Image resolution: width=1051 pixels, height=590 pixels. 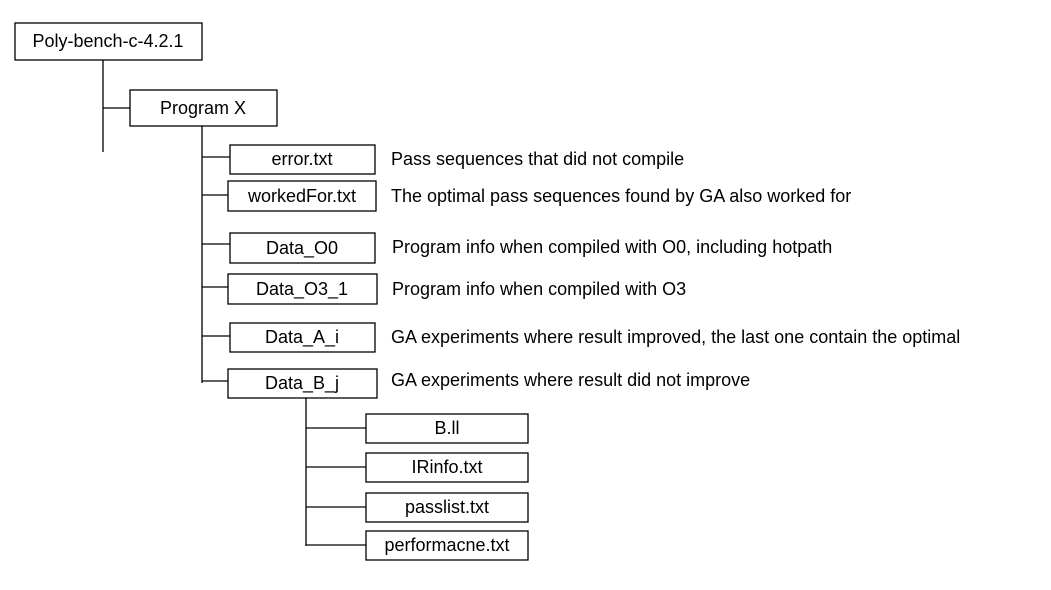 I want to click on file-node-data-o0: Data_O0, so click(x=302, y=248).